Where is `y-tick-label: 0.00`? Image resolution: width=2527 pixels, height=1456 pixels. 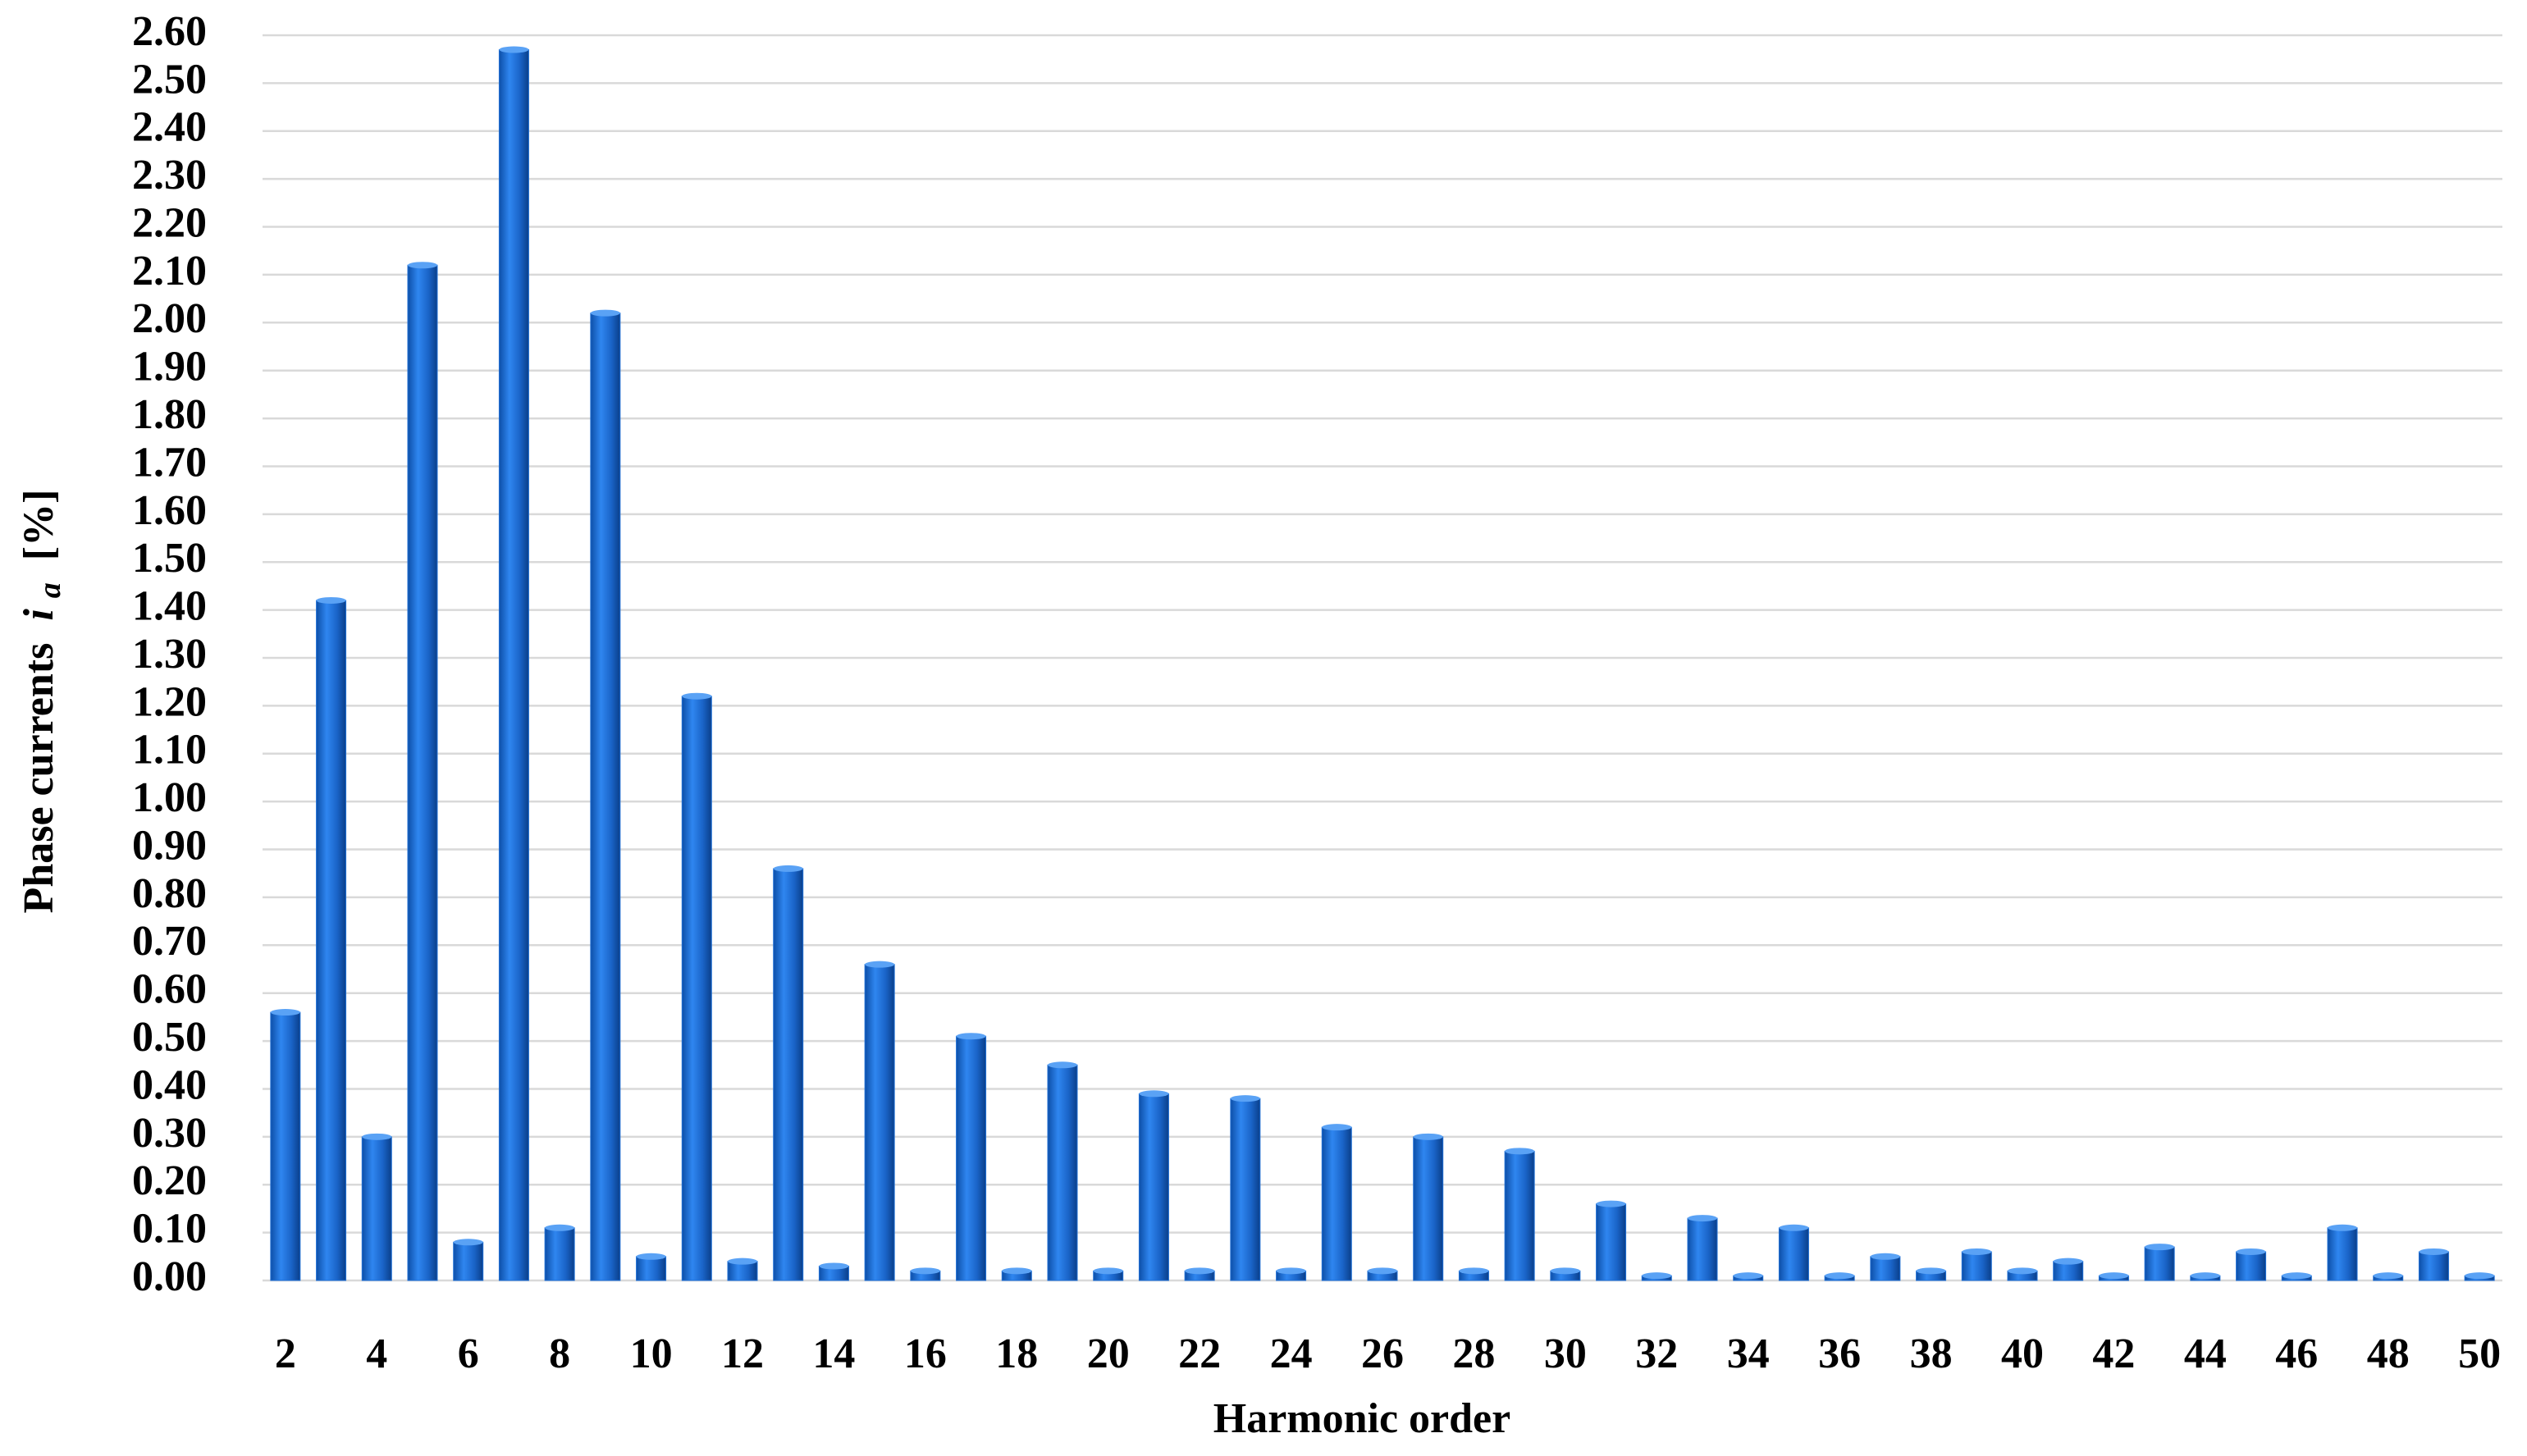 y-tick-label: 0.00 is located at coordinates (169, 1277).